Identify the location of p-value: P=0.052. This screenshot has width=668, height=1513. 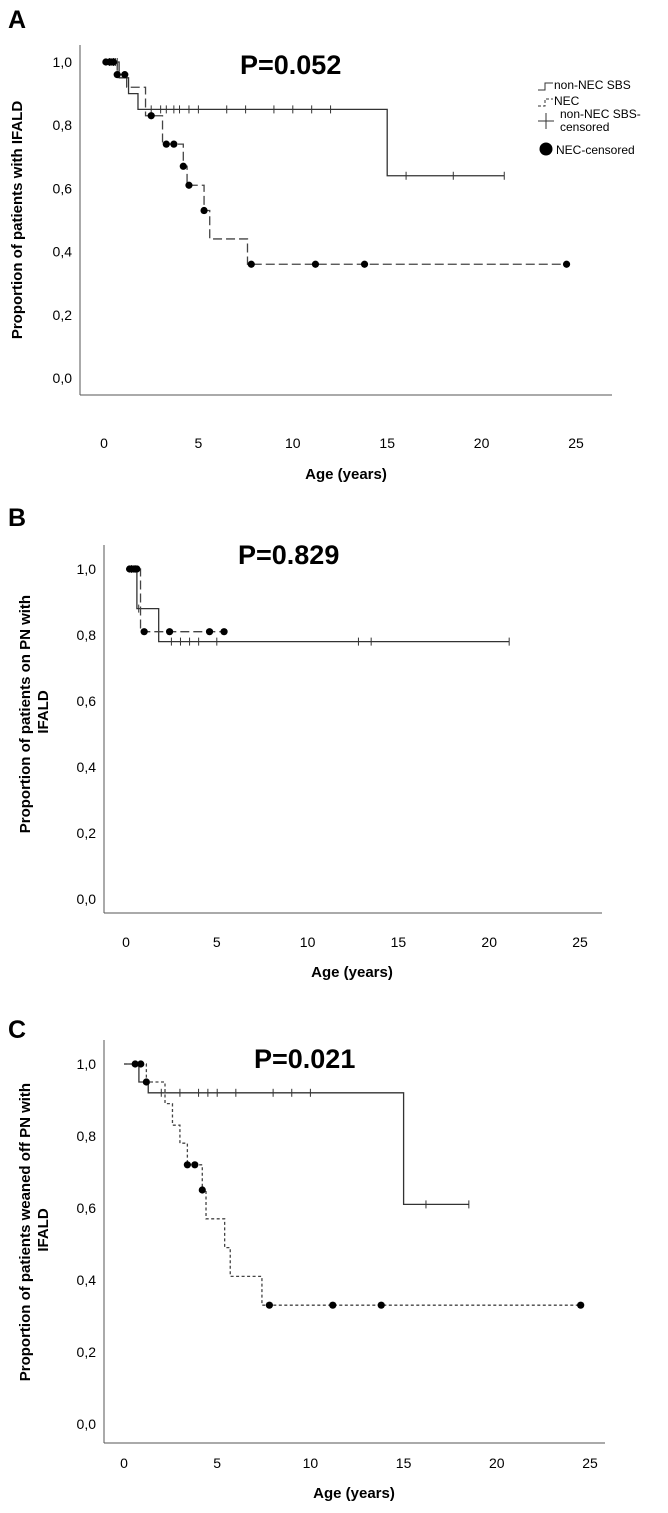
(290, 65).